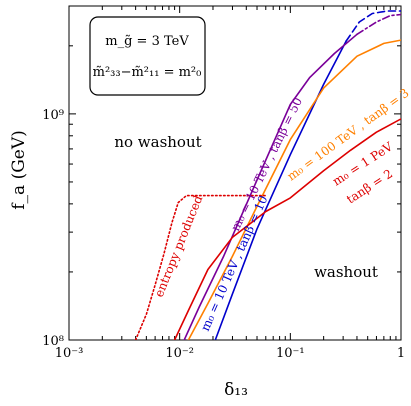 This screenshot has height=406, width=411. Describe the element at coordinates (346, 272) in the screenshot. I see `washout-label: washout` at that location.